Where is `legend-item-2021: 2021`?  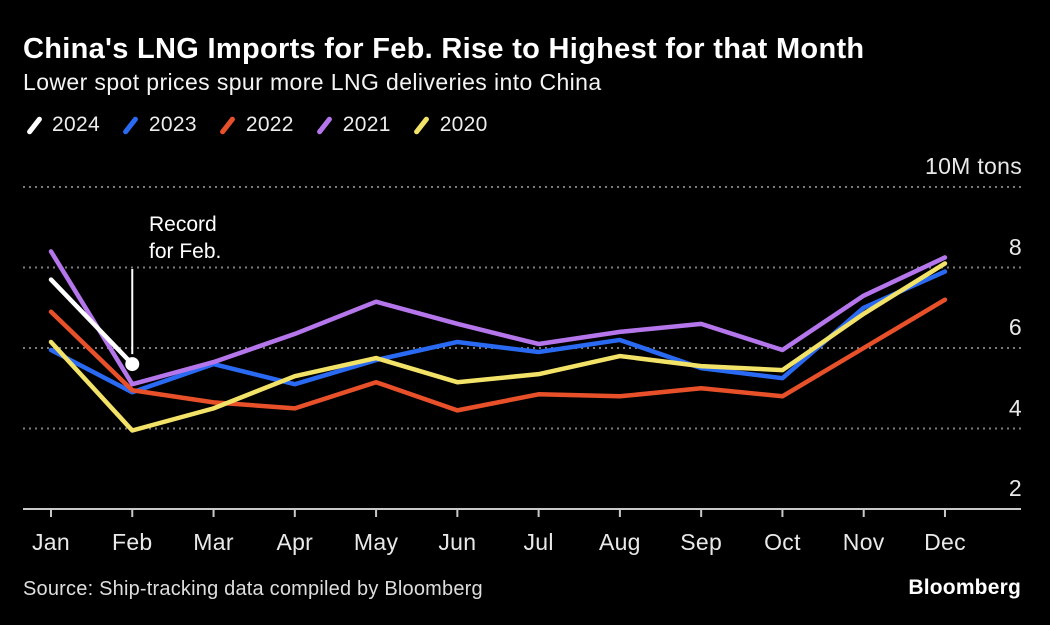 legend-item-2021: 2021 is located at coordinates (352, 125).